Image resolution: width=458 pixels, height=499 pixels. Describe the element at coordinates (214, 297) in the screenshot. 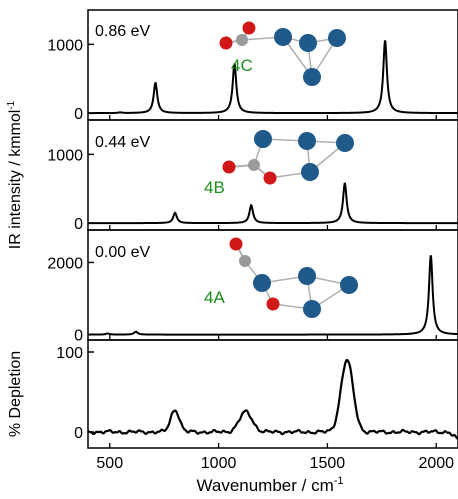

I see `isomer-label-4a: 4A` at that location.